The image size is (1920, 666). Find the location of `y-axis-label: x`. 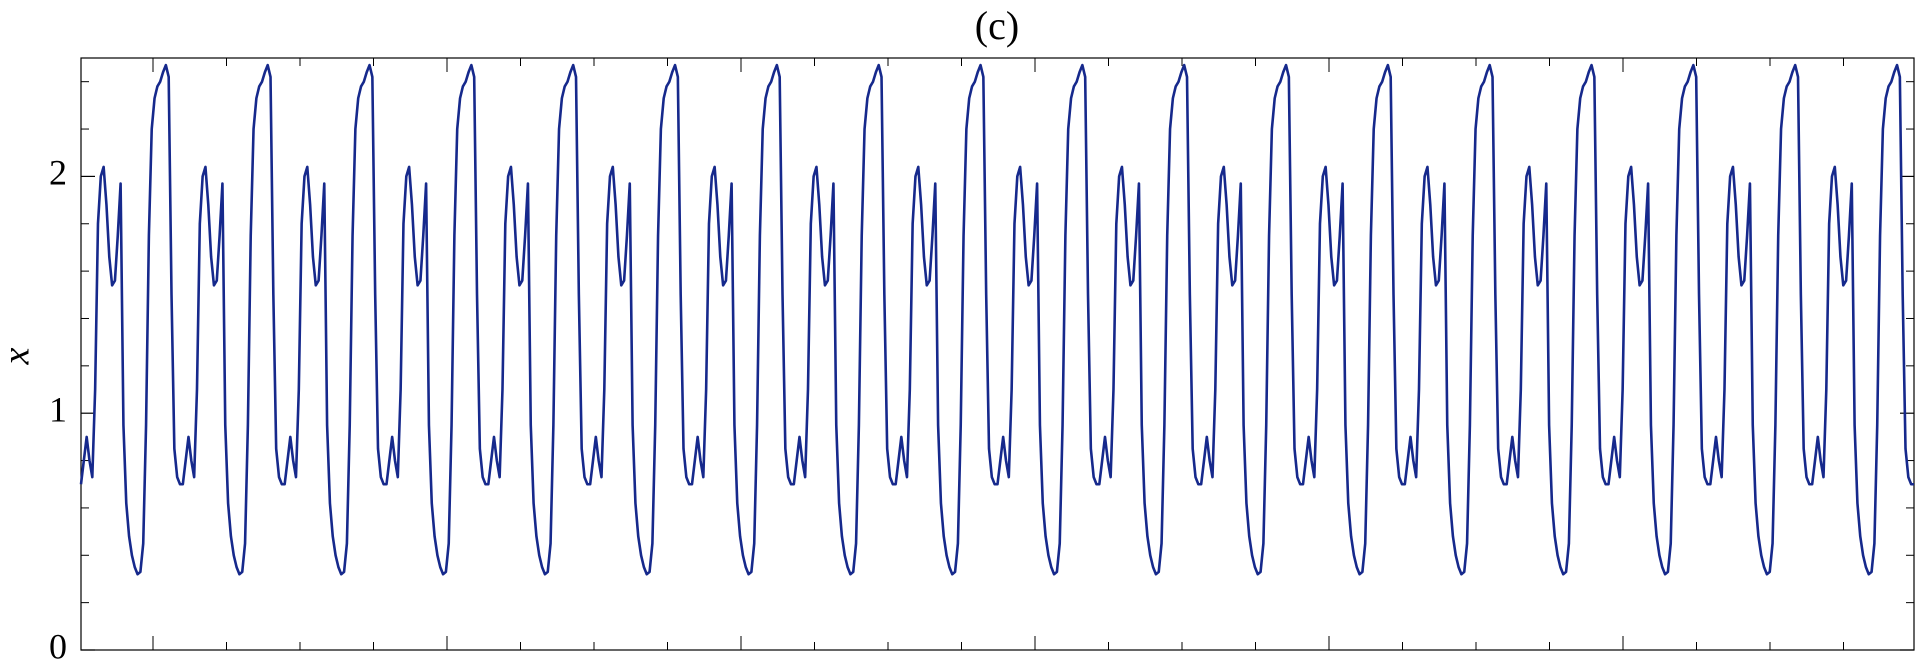

y-axis-label: x is located at coordinates (19, 356).